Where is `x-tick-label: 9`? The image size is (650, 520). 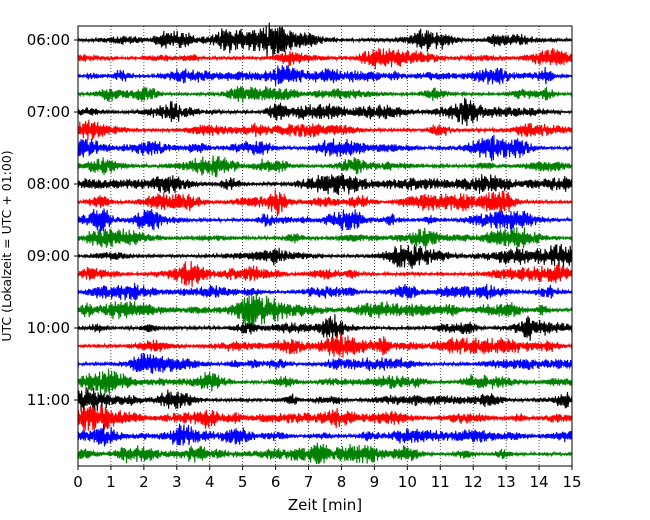 x-tick-label: 9 is located at coordinates (375, 482).